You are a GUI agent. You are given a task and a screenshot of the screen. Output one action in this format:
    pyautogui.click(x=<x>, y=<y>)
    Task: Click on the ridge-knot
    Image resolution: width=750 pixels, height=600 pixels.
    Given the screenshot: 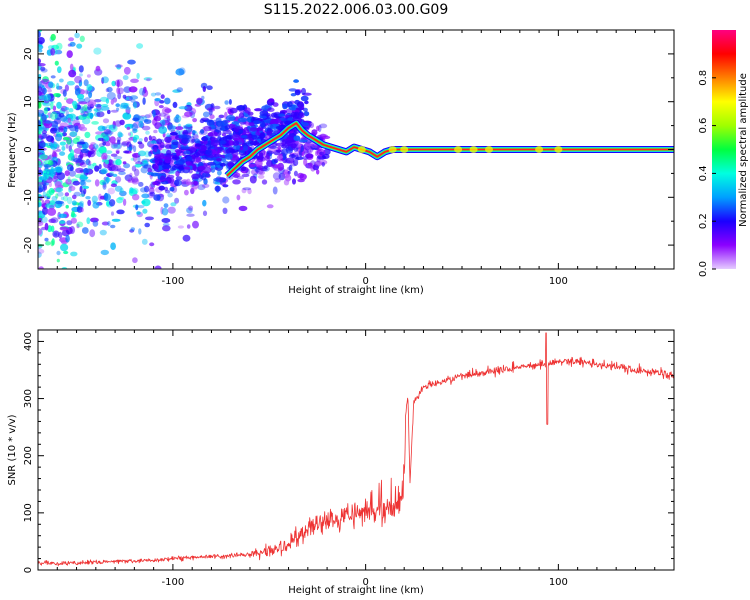 What is the action you would take?
    pyautogui.click(x=489, y=149)
    